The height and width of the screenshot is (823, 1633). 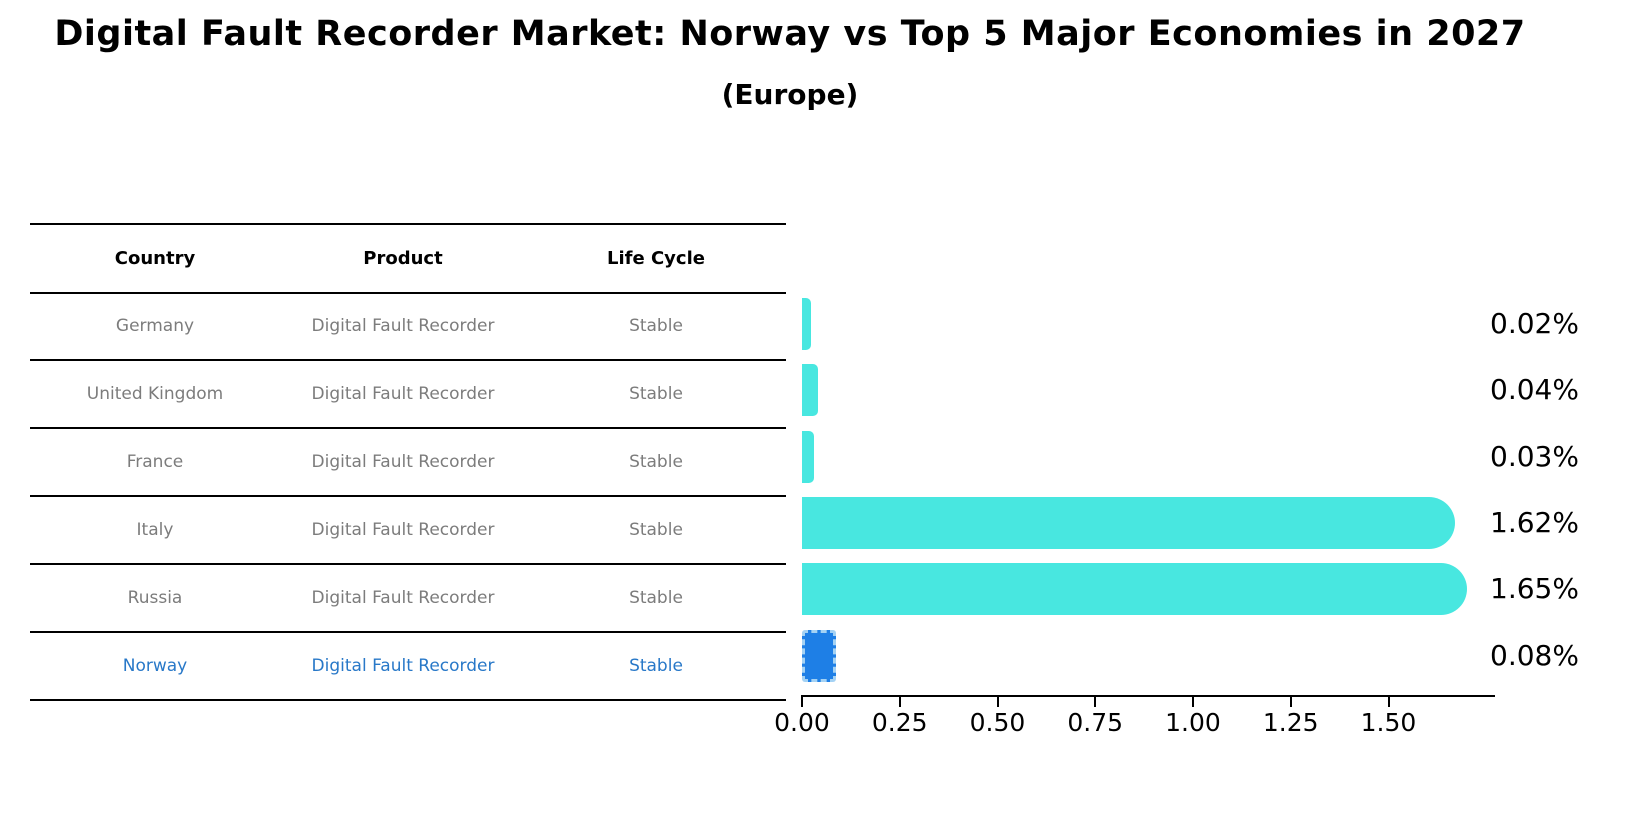 I want to click on value-label-russia: 1.65%, so click(x=1534, y=589).